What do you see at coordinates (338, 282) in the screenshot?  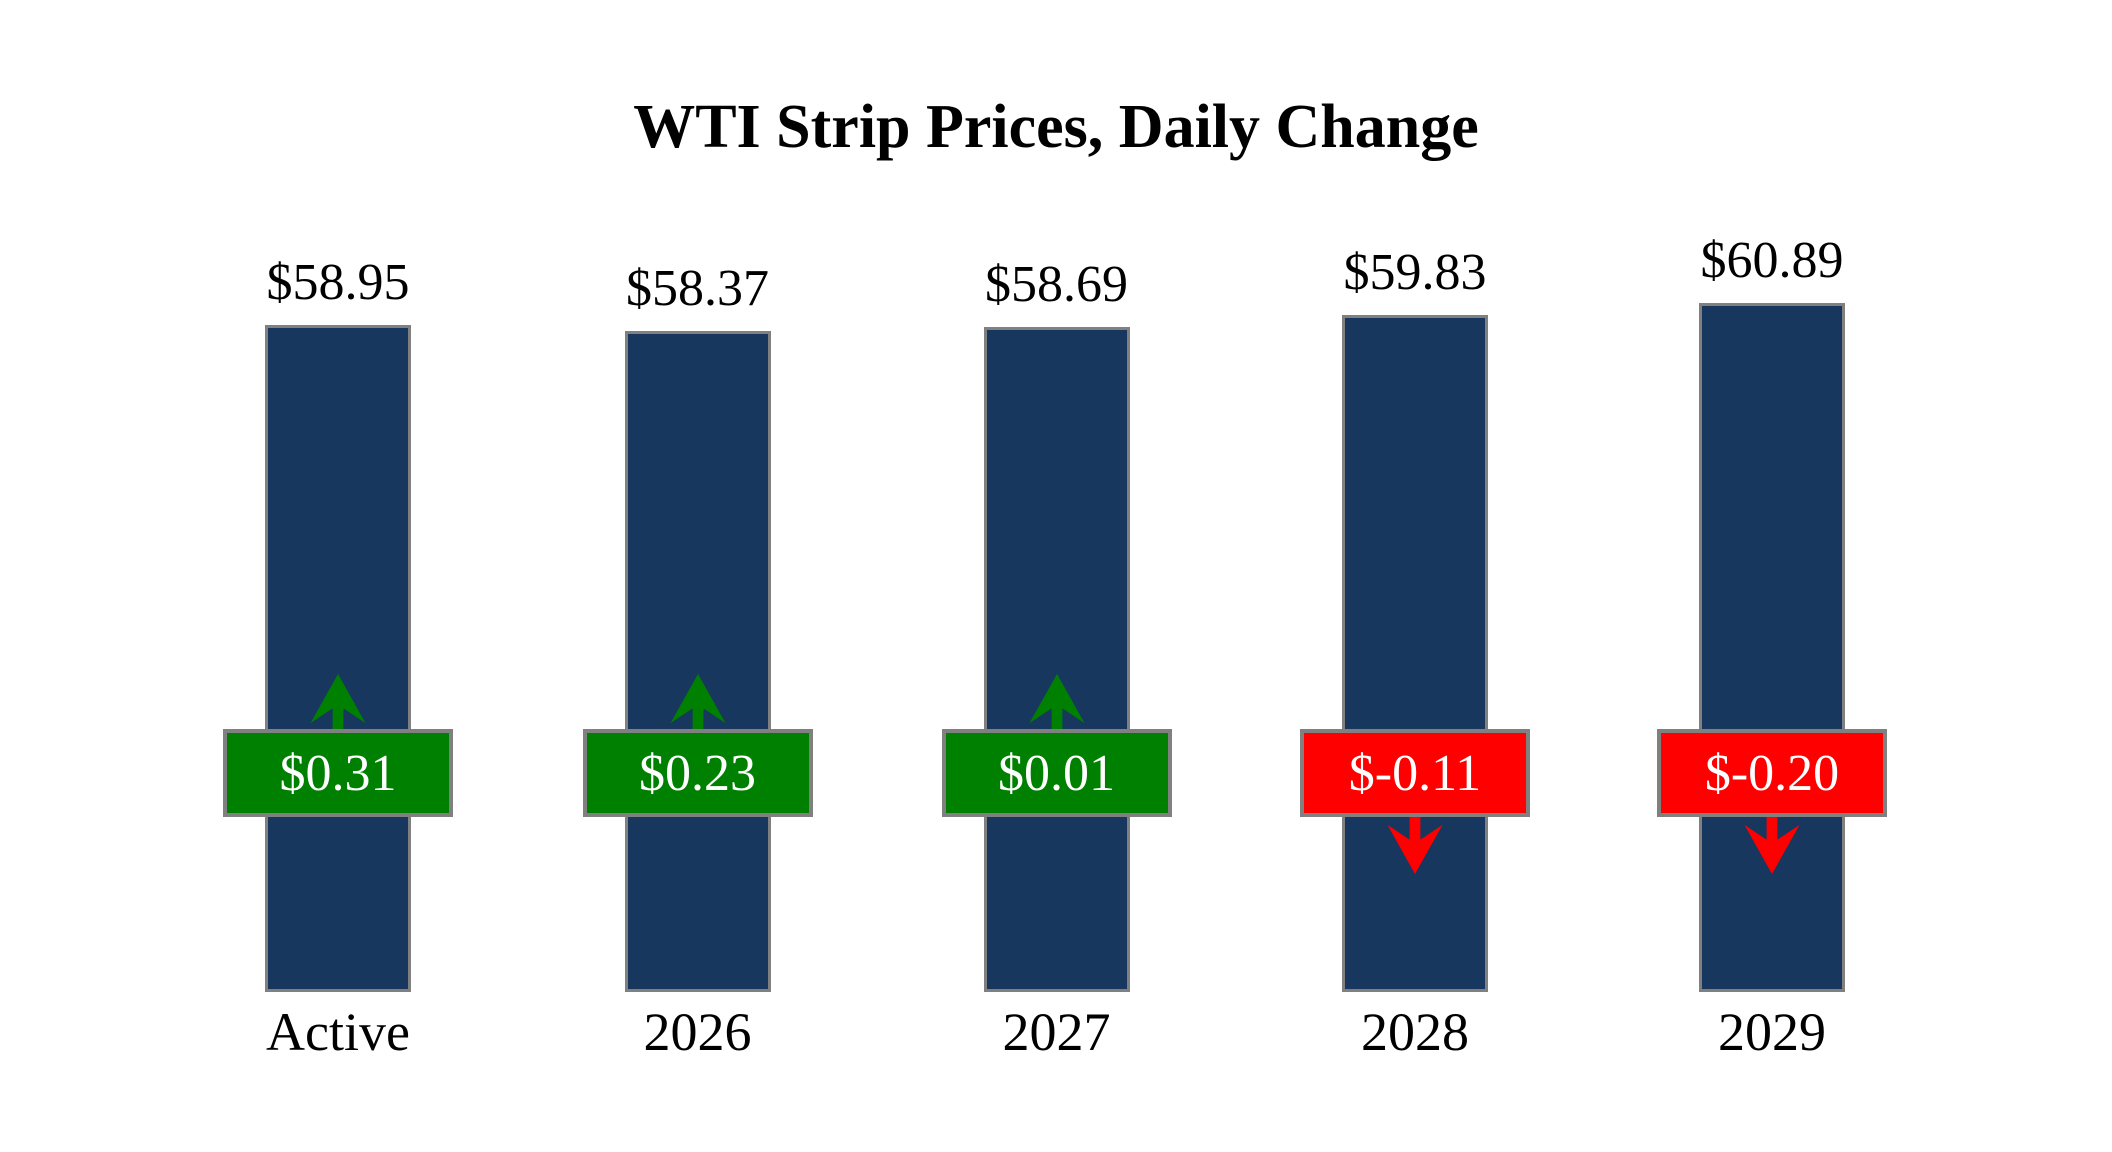 I see `price-label: $58.95` at bounding box center [338, 282].